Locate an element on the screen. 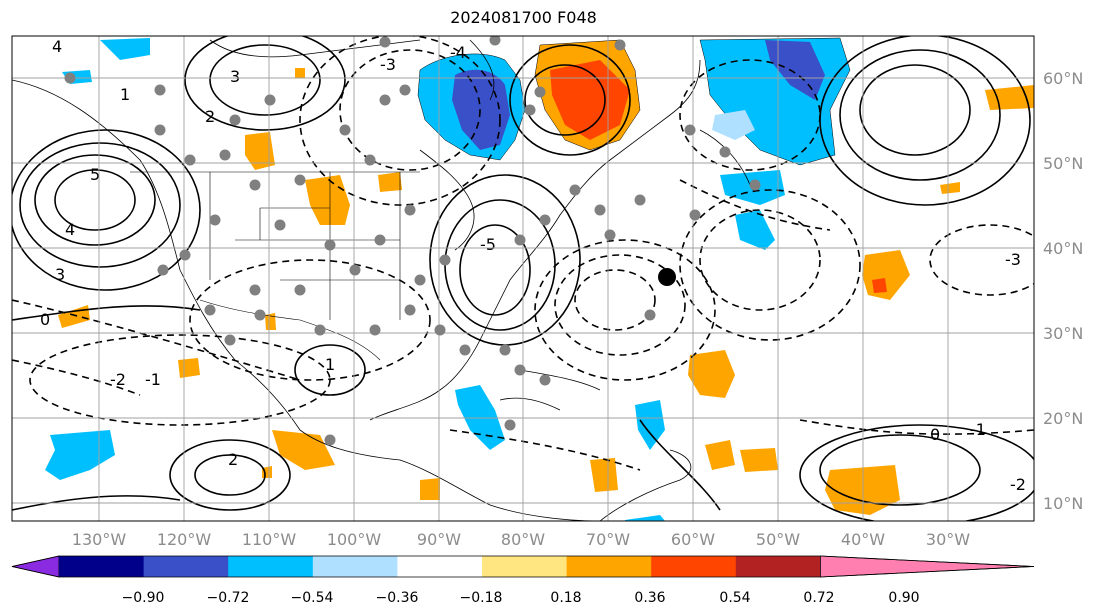 The width and height of the screenshot is (1105, 615). colorbar-tick-label: 0.54 is located at coordinates (734, 598).